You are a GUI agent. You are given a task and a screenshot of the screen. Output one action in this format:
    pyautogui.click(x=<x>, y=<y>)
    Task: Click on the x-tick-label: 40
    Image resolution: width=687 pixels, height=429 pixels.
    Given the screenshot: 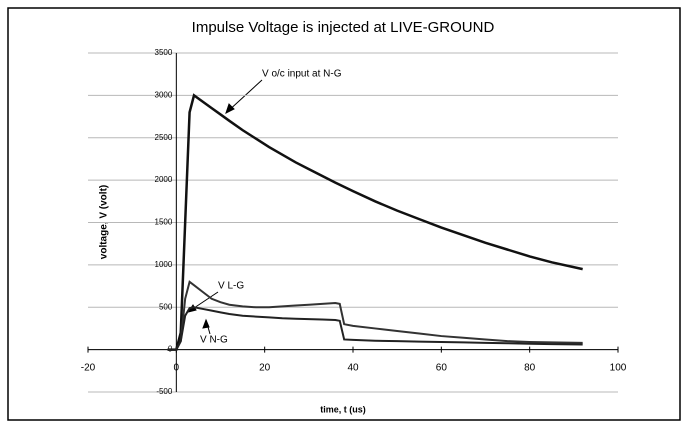 What is the action you would take?
    pyautogui.click(x=353, y=367)
    